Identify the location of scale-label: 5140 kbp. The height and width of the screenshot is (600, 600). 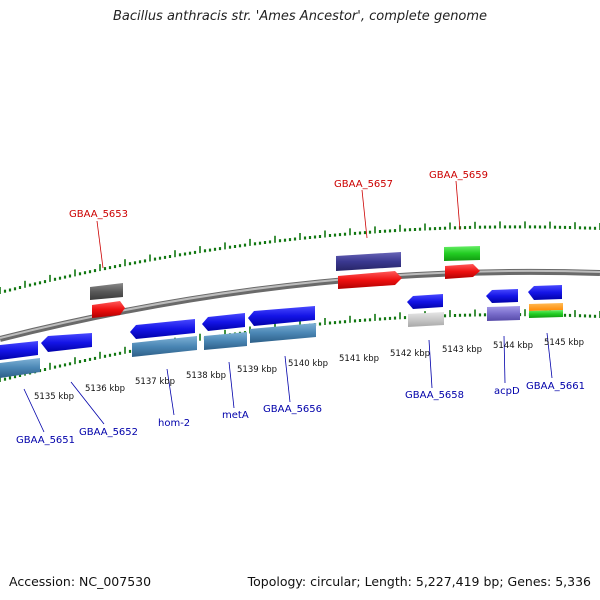
(308, 364).